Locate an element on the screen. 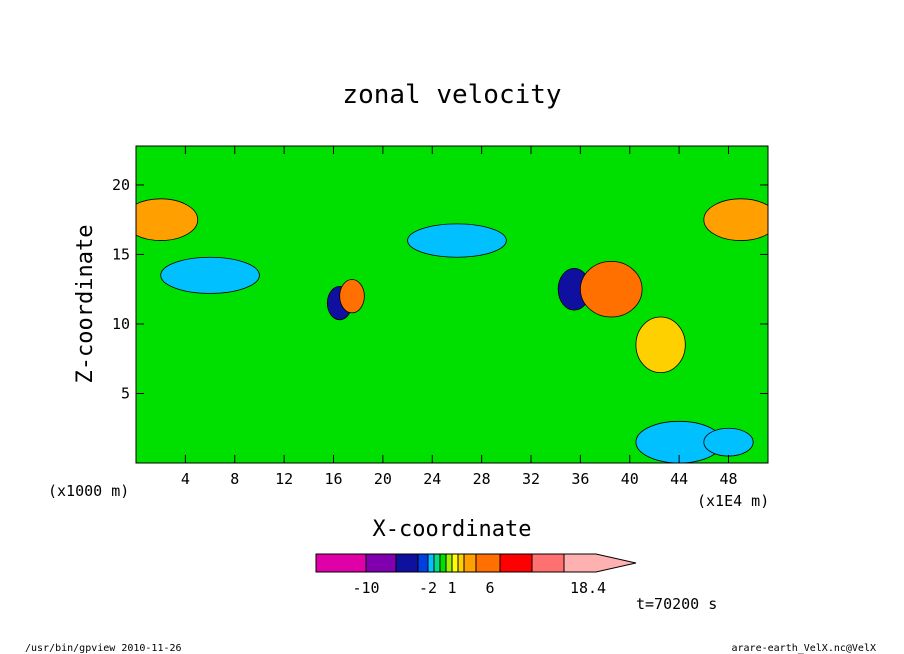 This screenshot has height=654, width=904. colorbar-ticks: -10 -2 1 6 18.4 is located at coordinates (479, 588).